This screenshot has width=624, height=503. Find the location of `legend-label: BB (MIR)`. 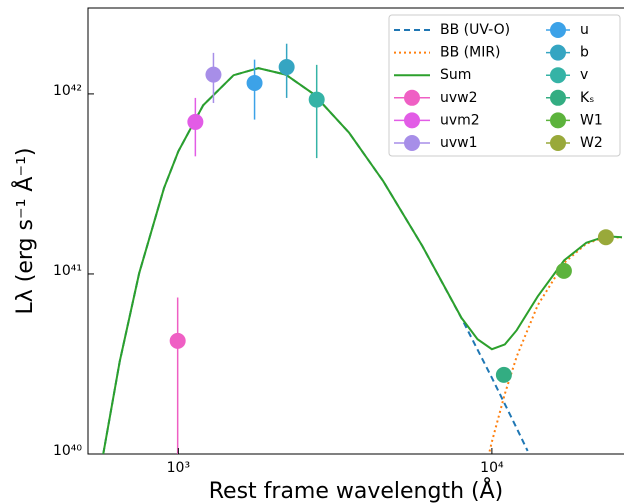

legend-label: BB (MIR) is located at coordinates (470, 53).